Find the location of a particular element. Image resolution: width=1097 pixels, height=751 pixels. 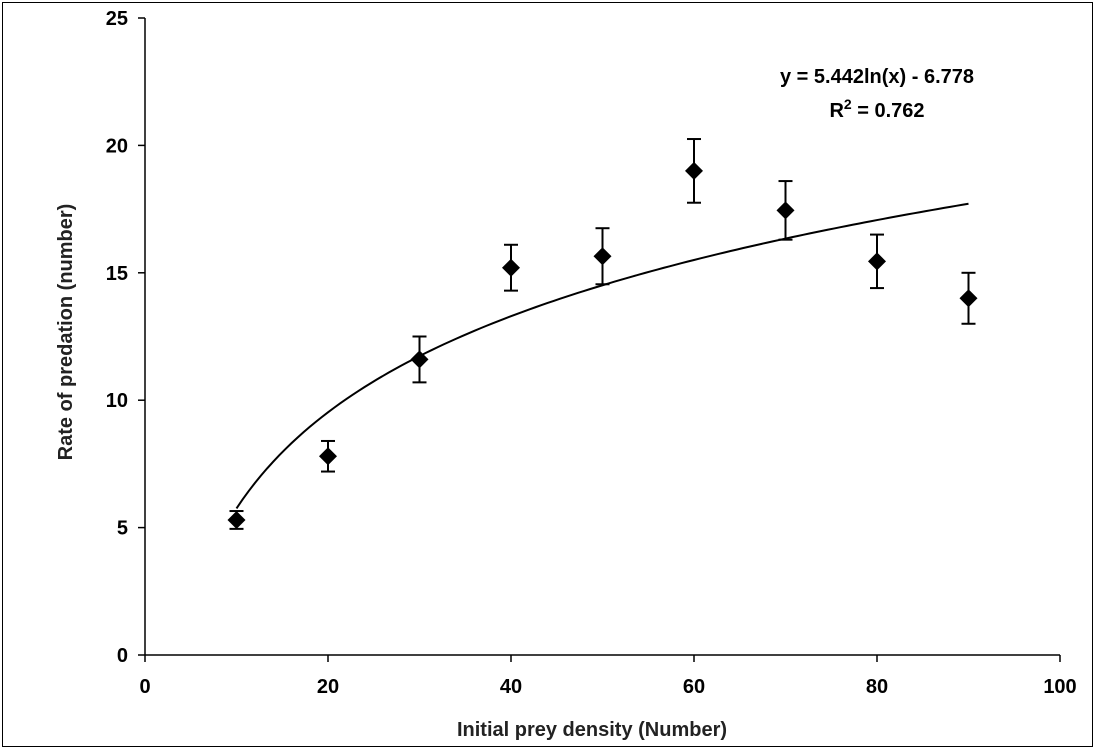

y-tick-label: 0 is located at coordinates (122, 656).